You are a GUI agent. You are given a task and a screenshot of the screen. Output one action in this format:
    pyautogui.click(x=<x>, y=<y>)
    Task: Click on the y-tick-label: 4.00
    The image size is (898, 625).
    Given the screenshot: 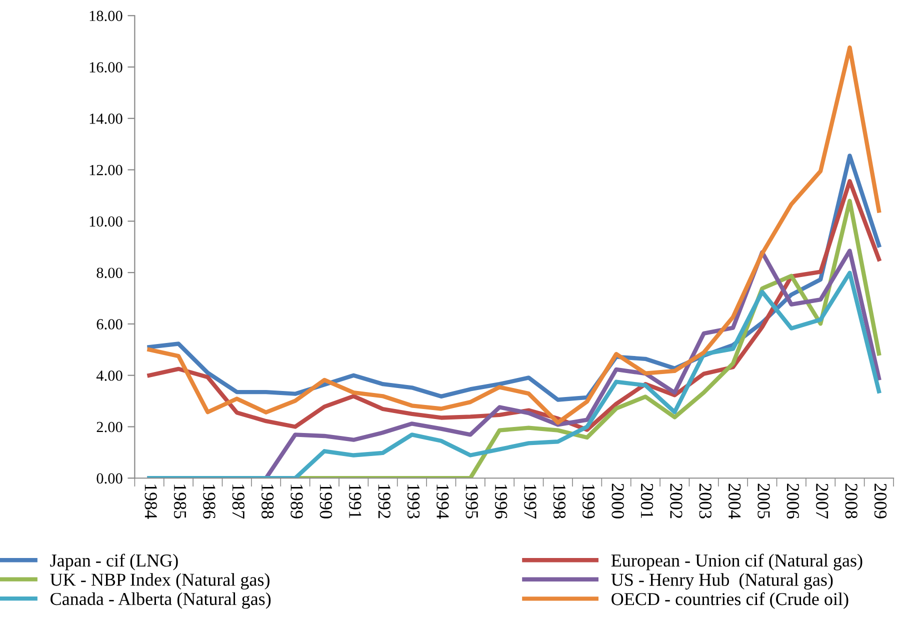 What is the action you would take?
    pyautogui.click(x=109, y=375)
    